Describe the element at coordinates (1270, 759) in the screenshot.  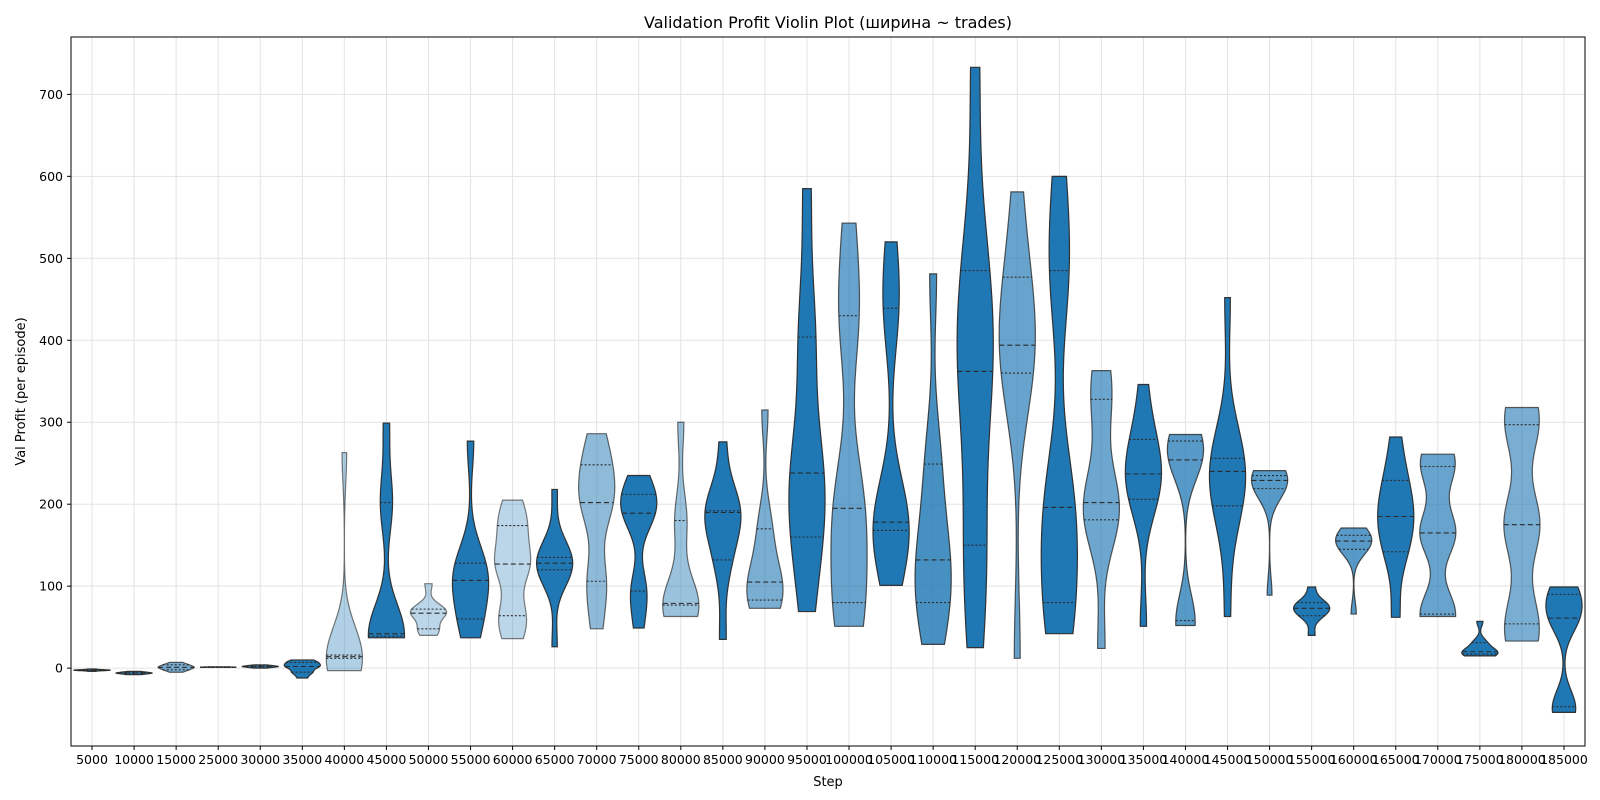
I see `x-tick-label: 150000` at that location.